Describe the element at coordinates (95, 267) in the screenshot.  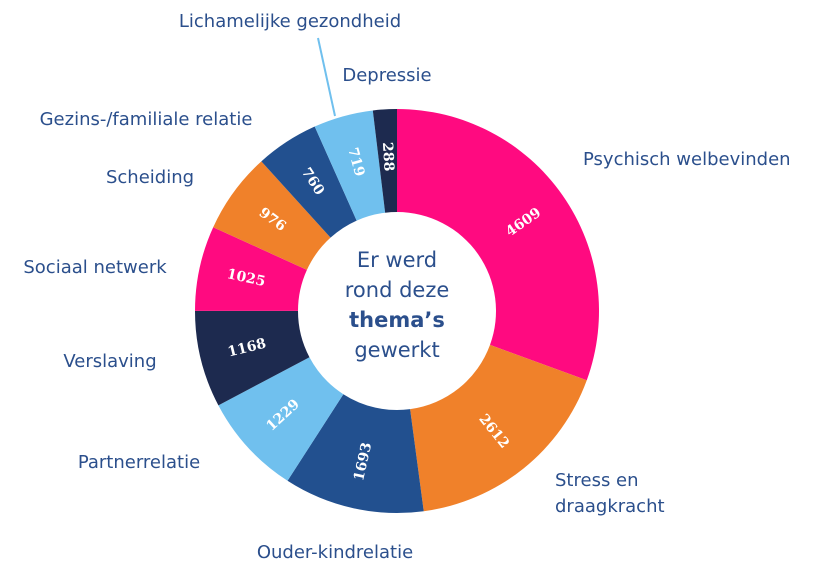
I see `category-label: Sociaal netwerk` at that location.